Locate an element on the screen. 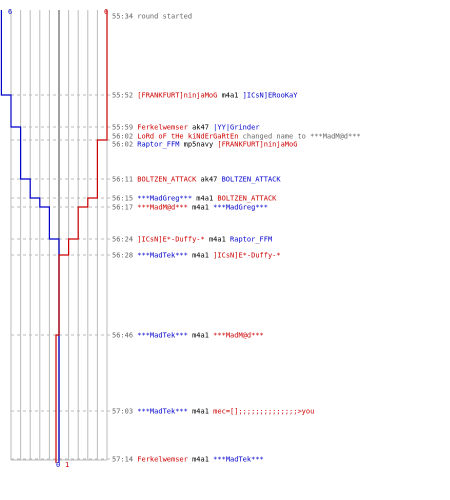 The width and height of the screenshot is (450, 500). event-time: 56:11 is located at coordinates (122, 180).